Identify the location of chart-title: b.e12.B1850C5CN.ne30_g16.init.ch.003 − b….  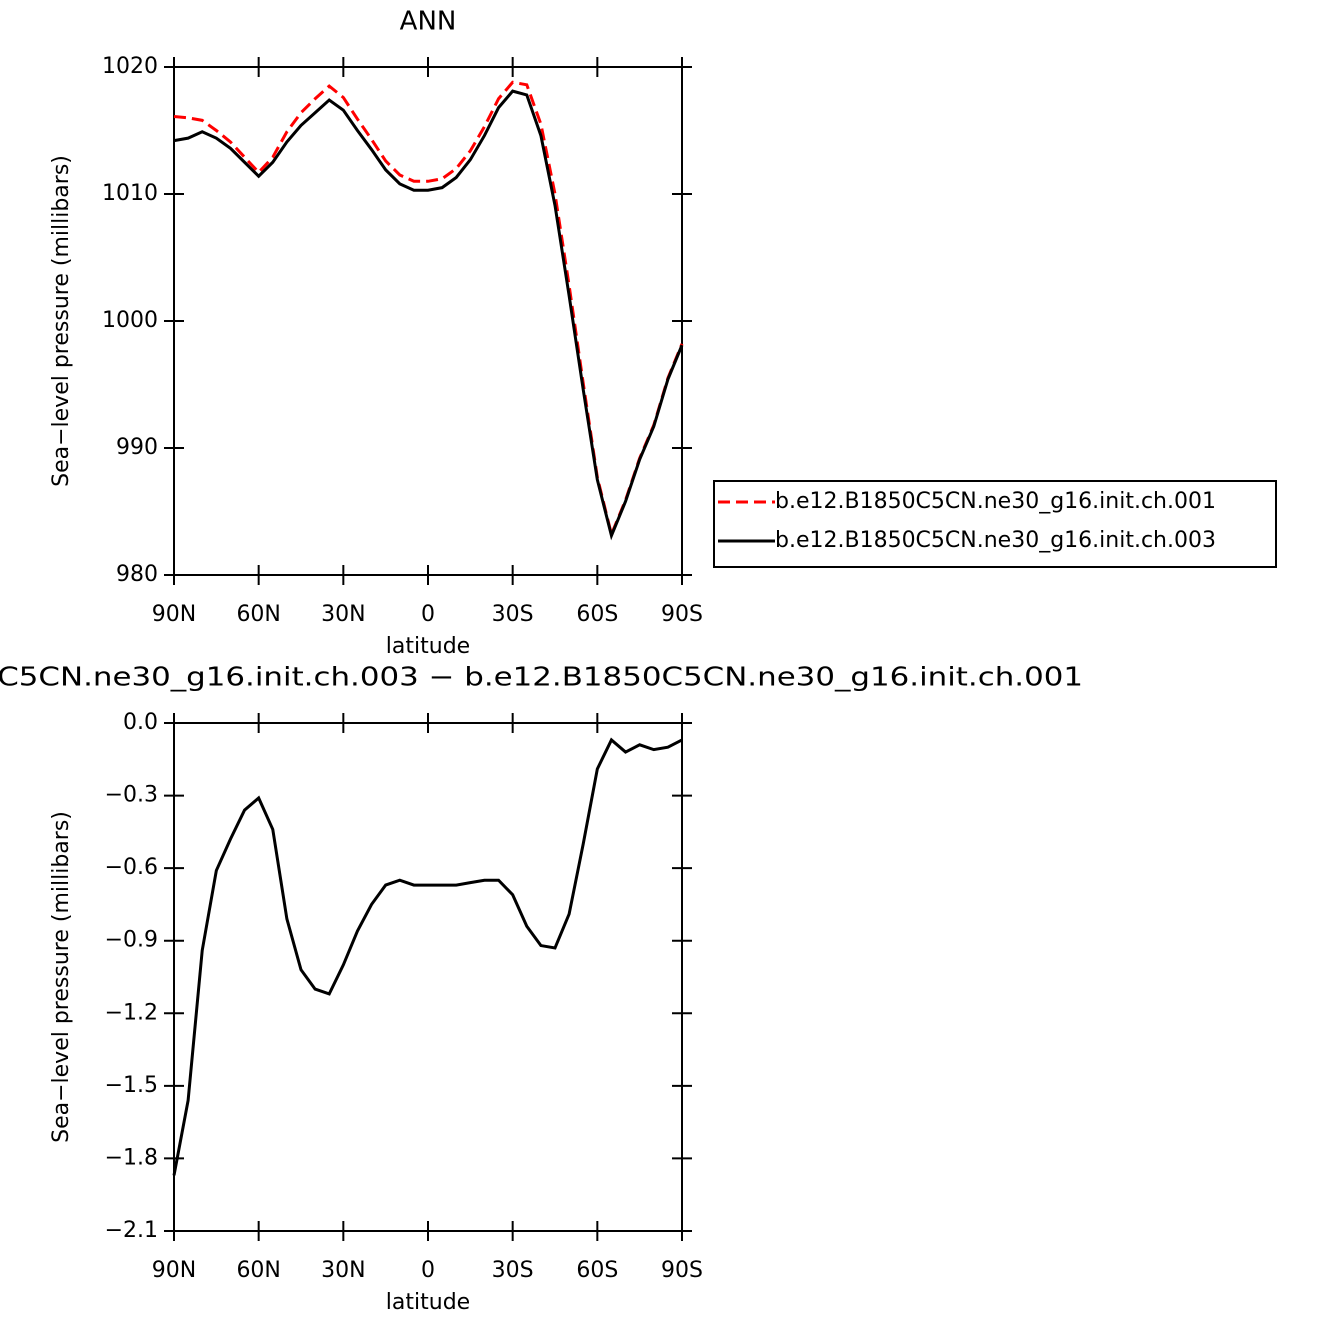
(541, 678).